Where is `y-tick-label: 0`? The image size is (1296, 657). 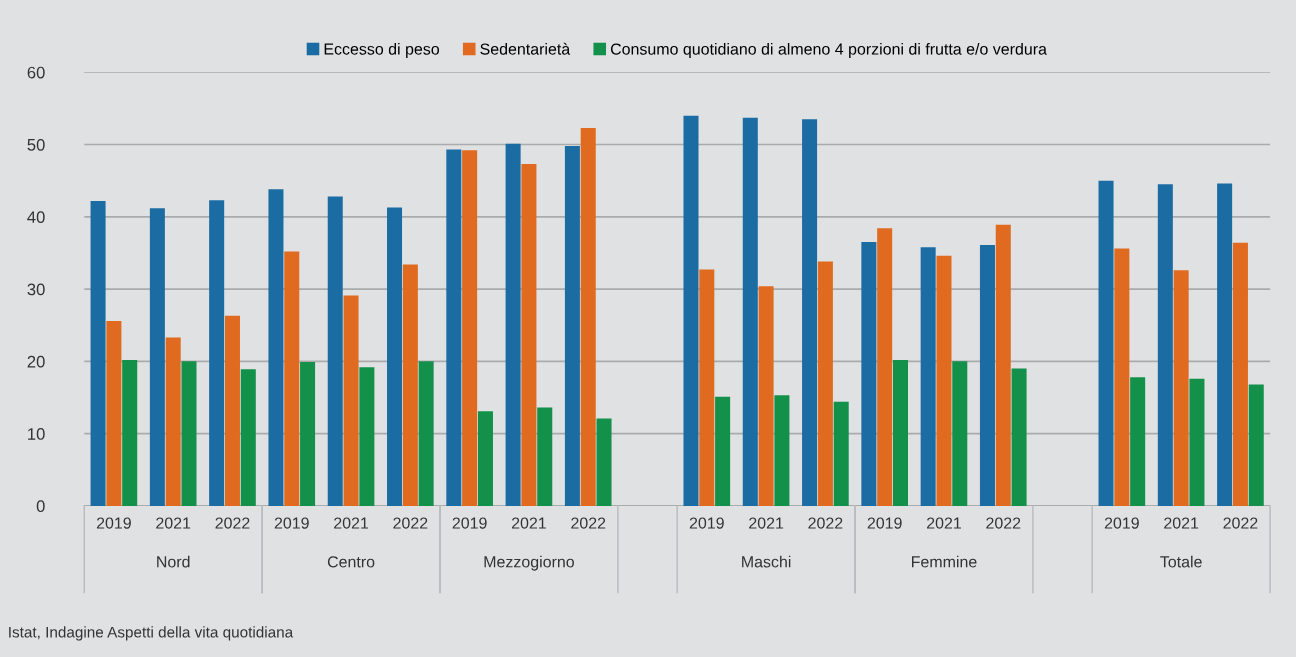 y-tick-label: 0 is located at coordinates (40, 506).